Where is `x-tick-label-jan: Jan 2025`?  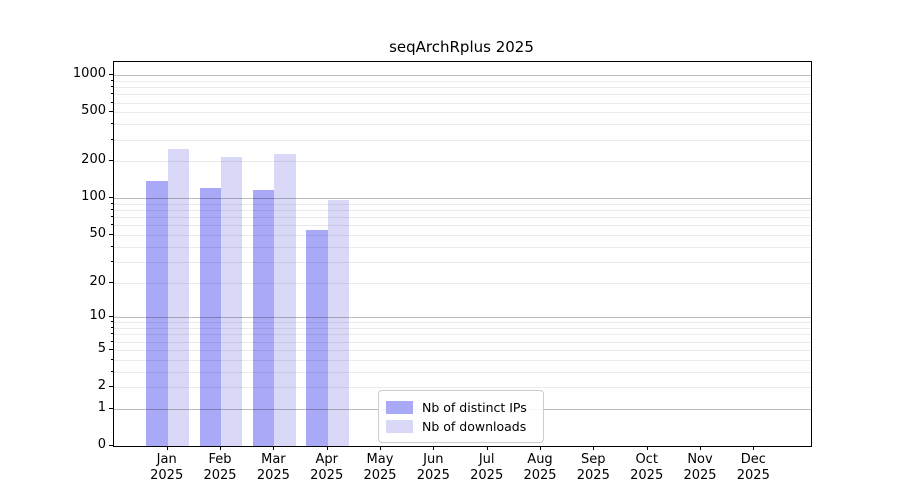 x-tick-label-jan: Jan 2025 is located at coordinates (167, 467).